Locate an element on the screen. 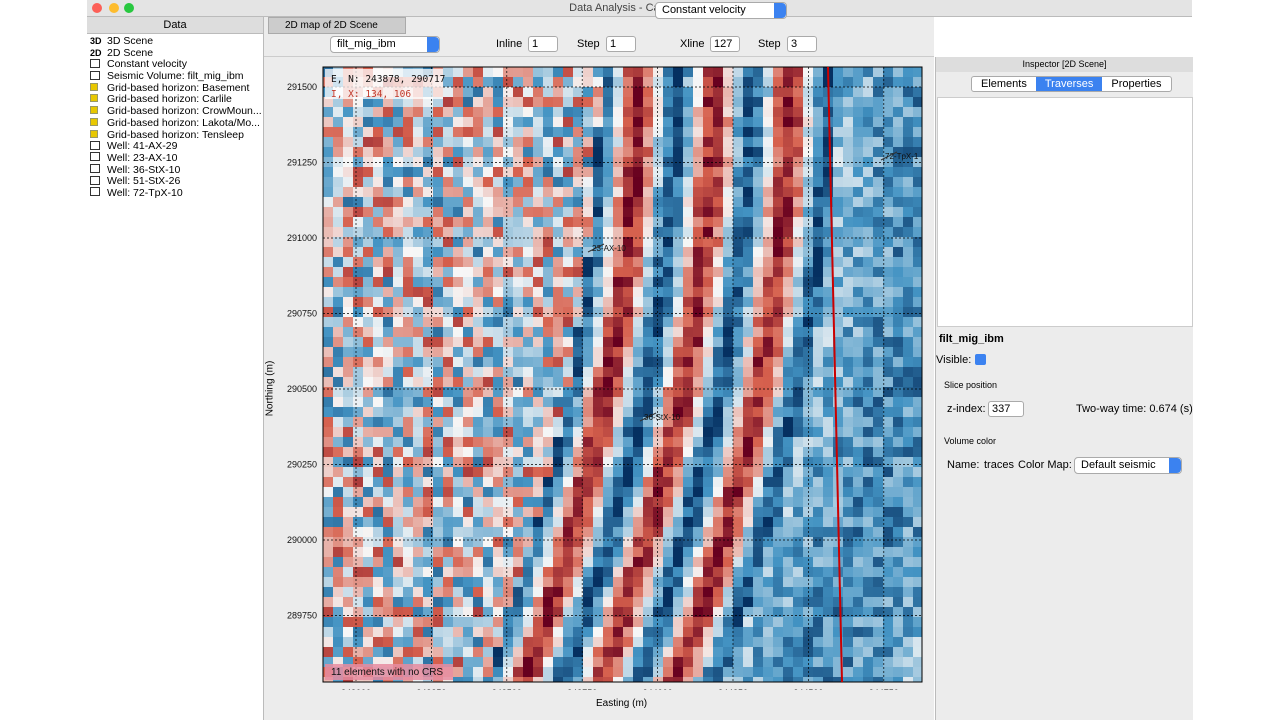  inline-input: 1 is located at coordinates (543, 44).